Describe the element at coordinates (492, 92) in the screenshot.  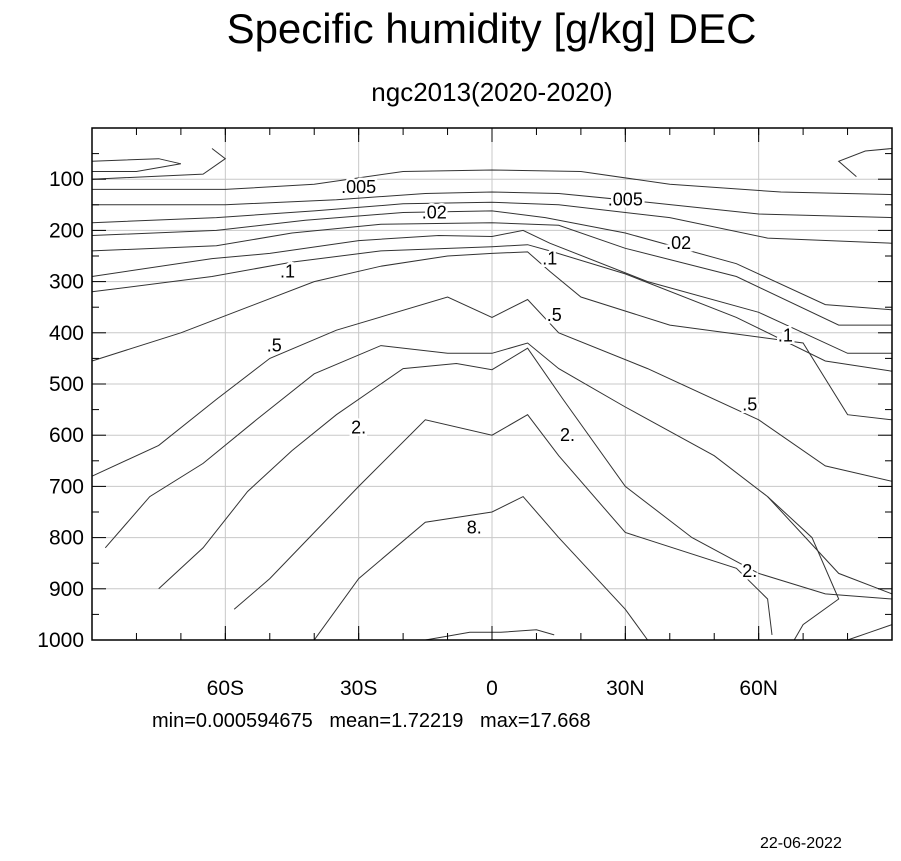
I see `chart-subtitle: ngc2013(2020-2020)` at that location.